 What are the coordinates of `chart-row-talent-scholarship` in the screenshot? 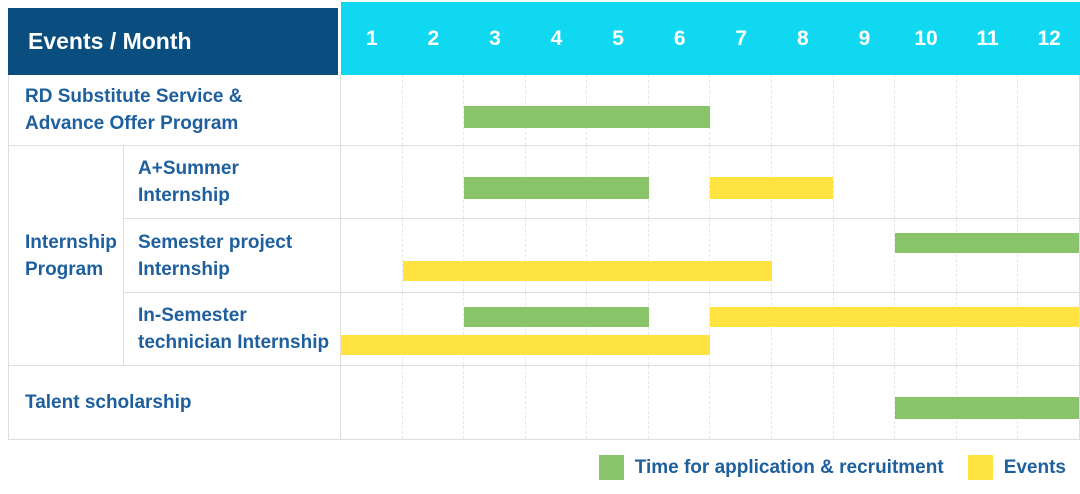 It's located at (710, 403).